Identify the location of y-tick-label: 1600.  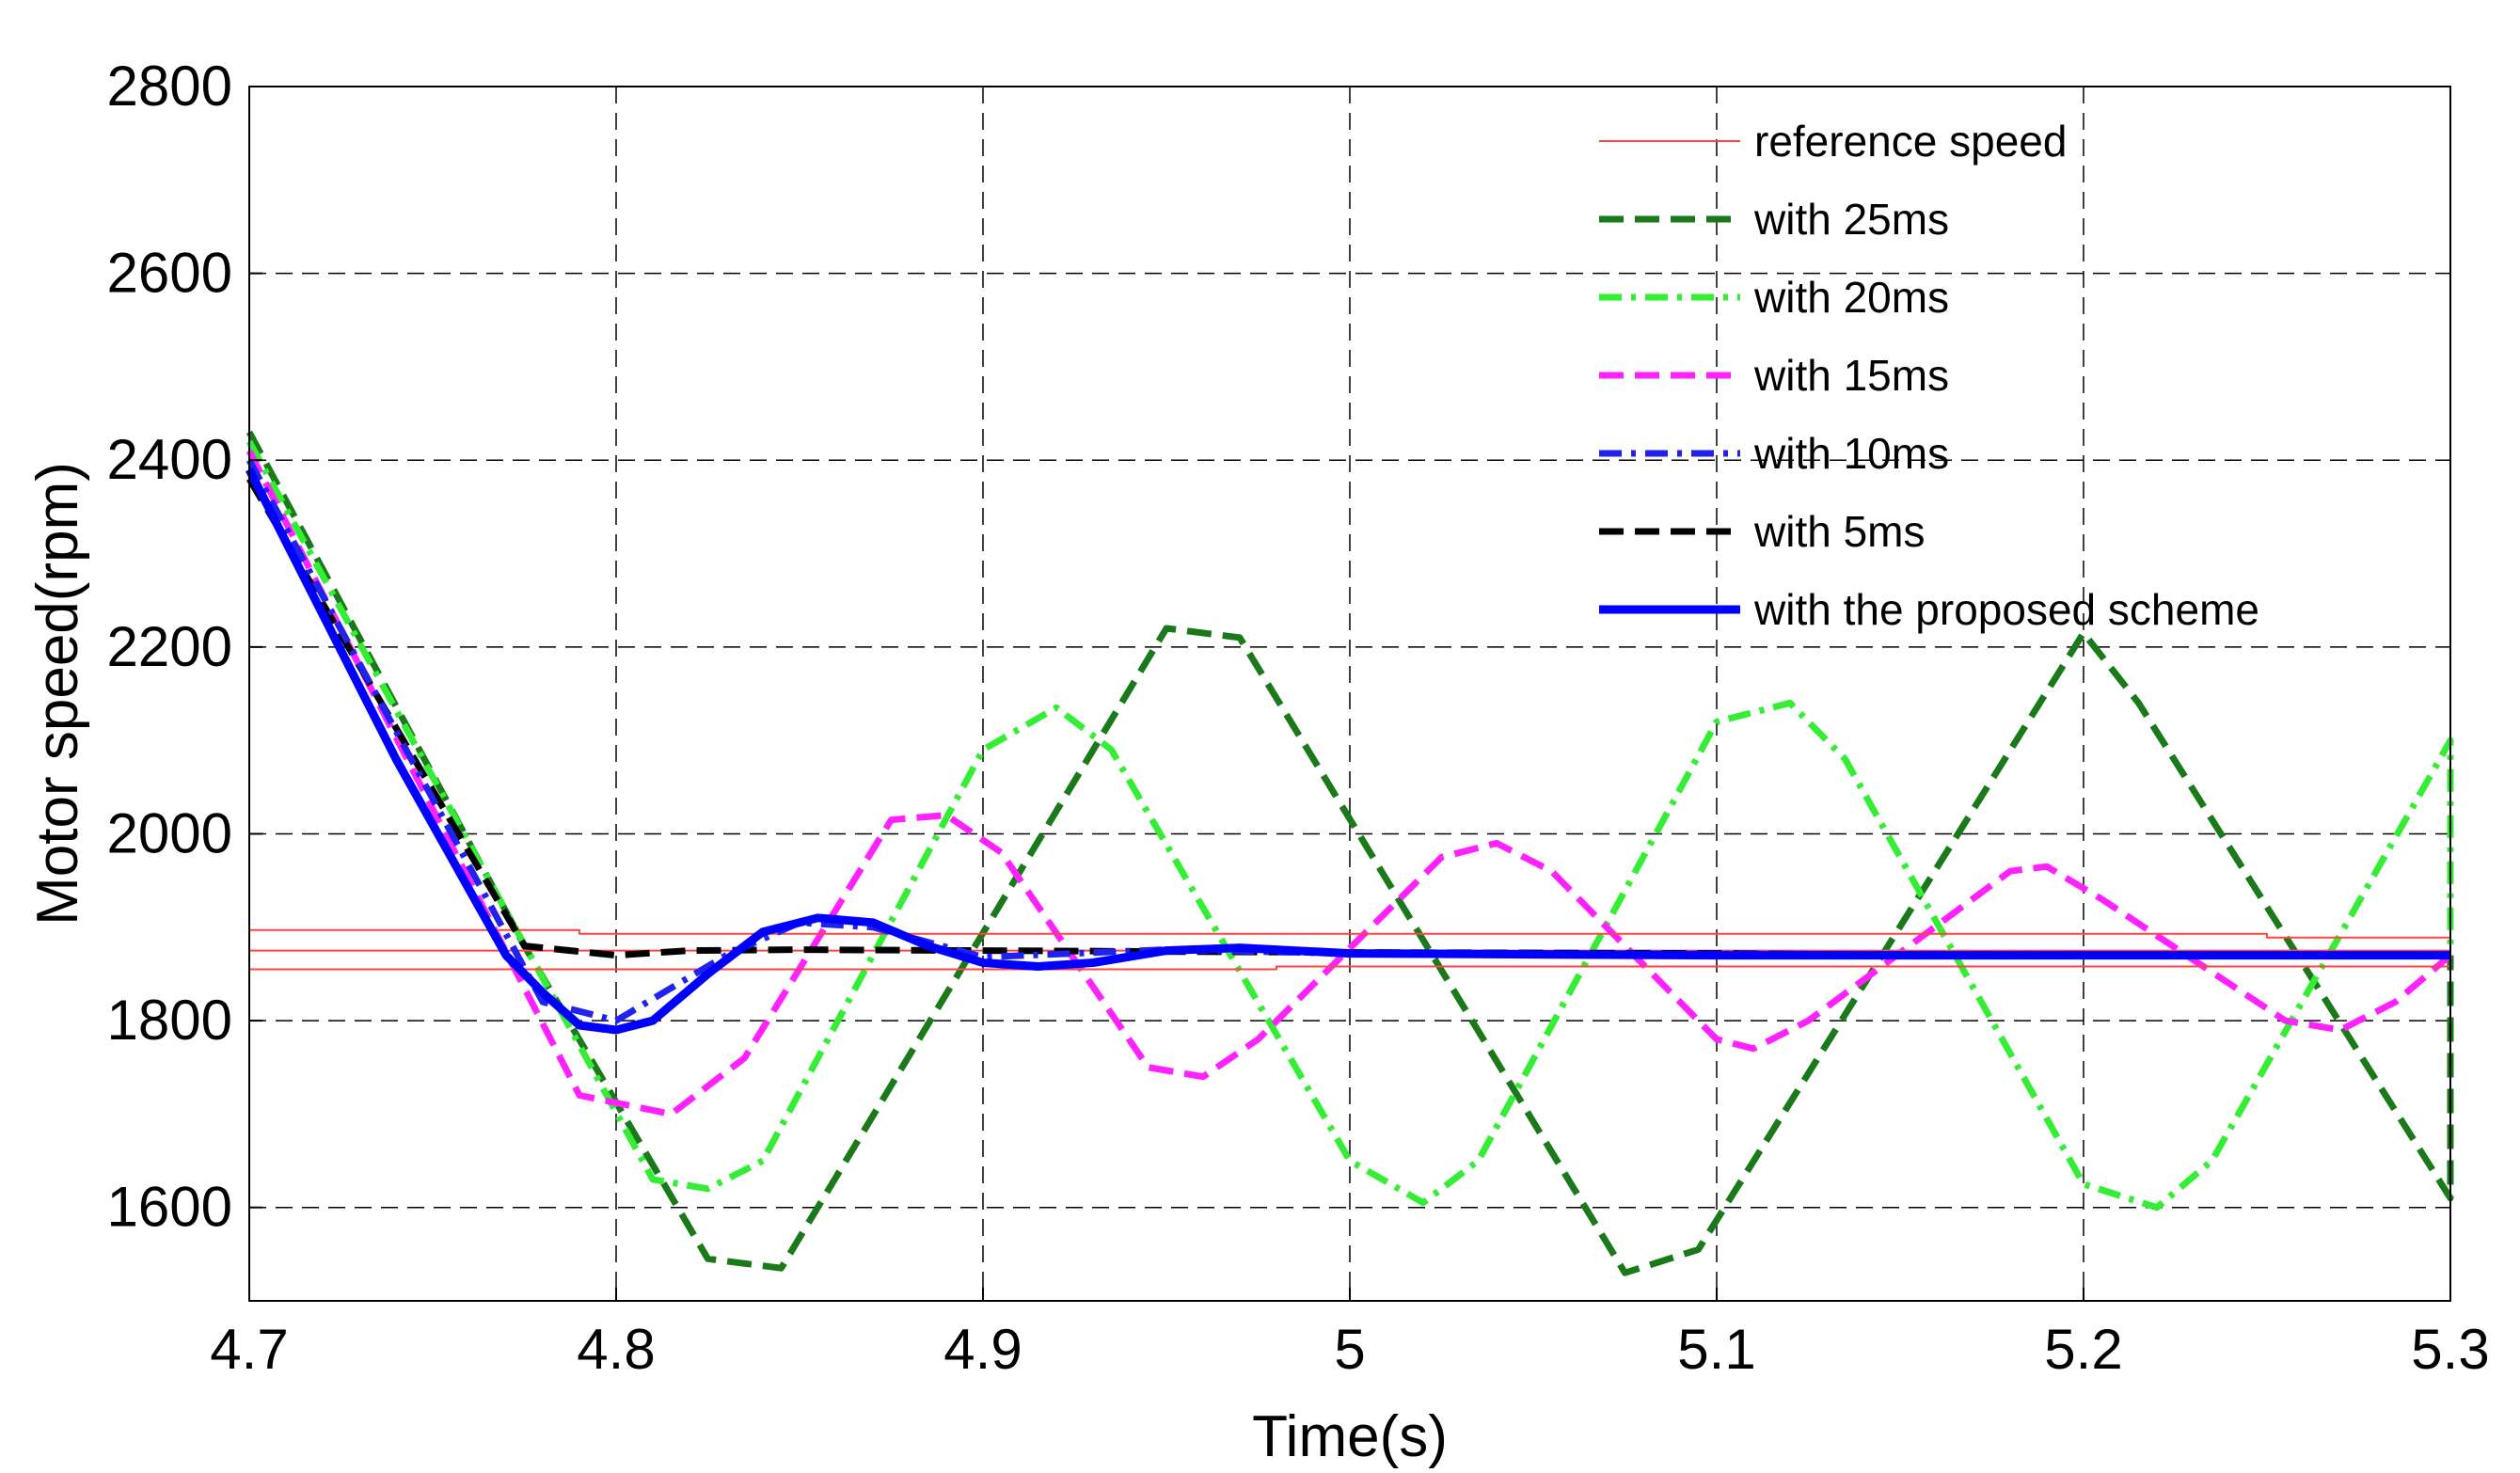
(169, 1207).